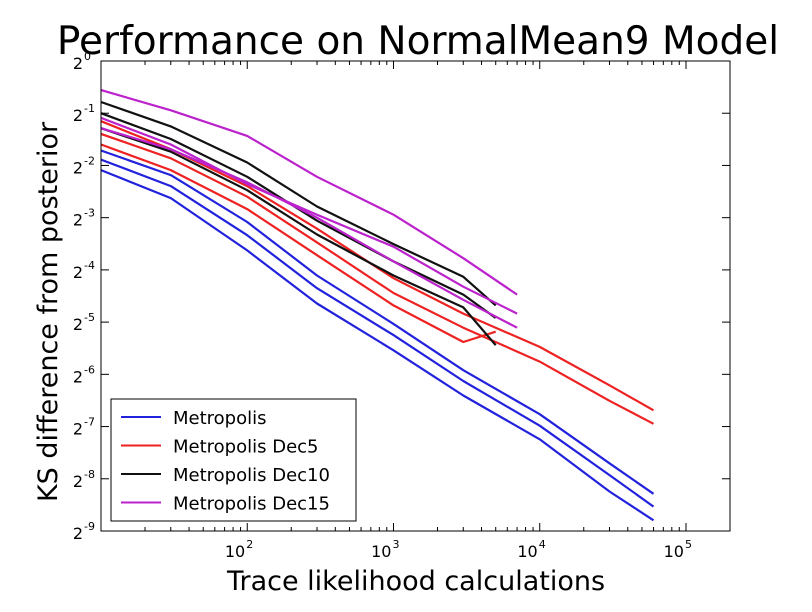 This screenshot has height=612, width=812. What do you see at coordinates (395, 544) in the screenshot?
I see `x-tick-exp-1: 3` at bounding box center [395, 544].